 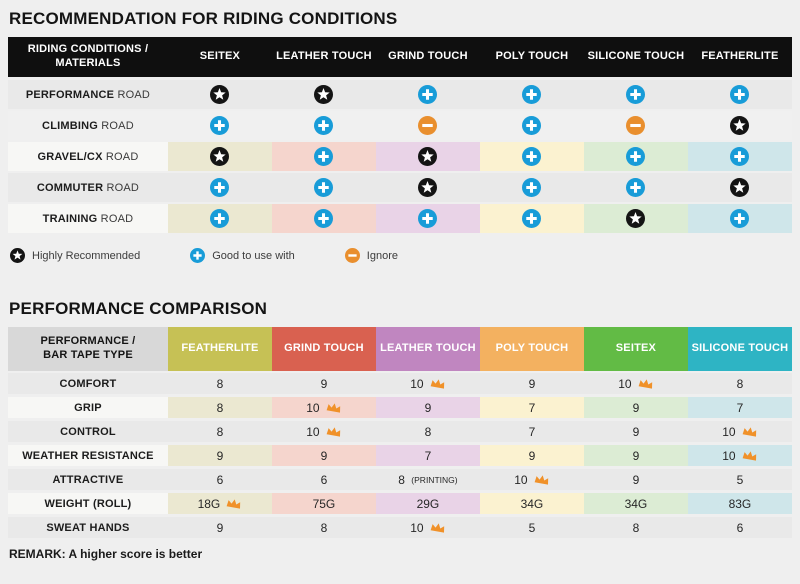 I want to click on score-cell: 18G, so click(x=219, y=503).